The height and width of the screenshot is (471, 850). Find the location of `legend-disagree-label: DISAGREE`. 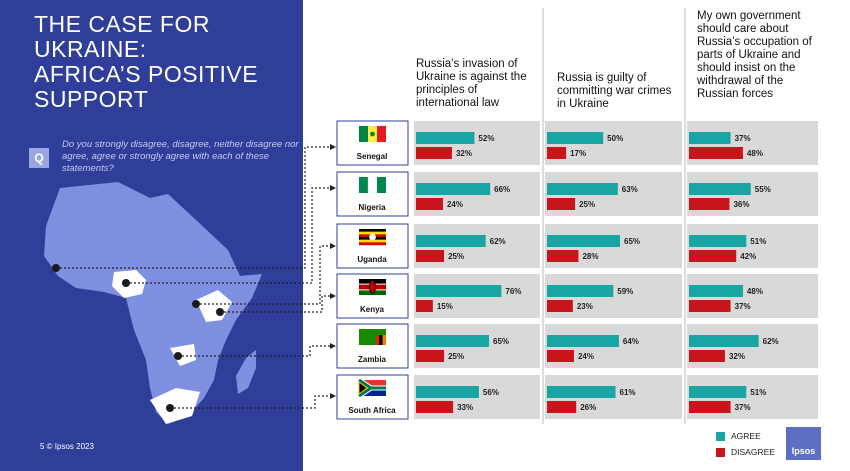

legend-disagree-label: DISAGREE is located at coordinates (753, 452).